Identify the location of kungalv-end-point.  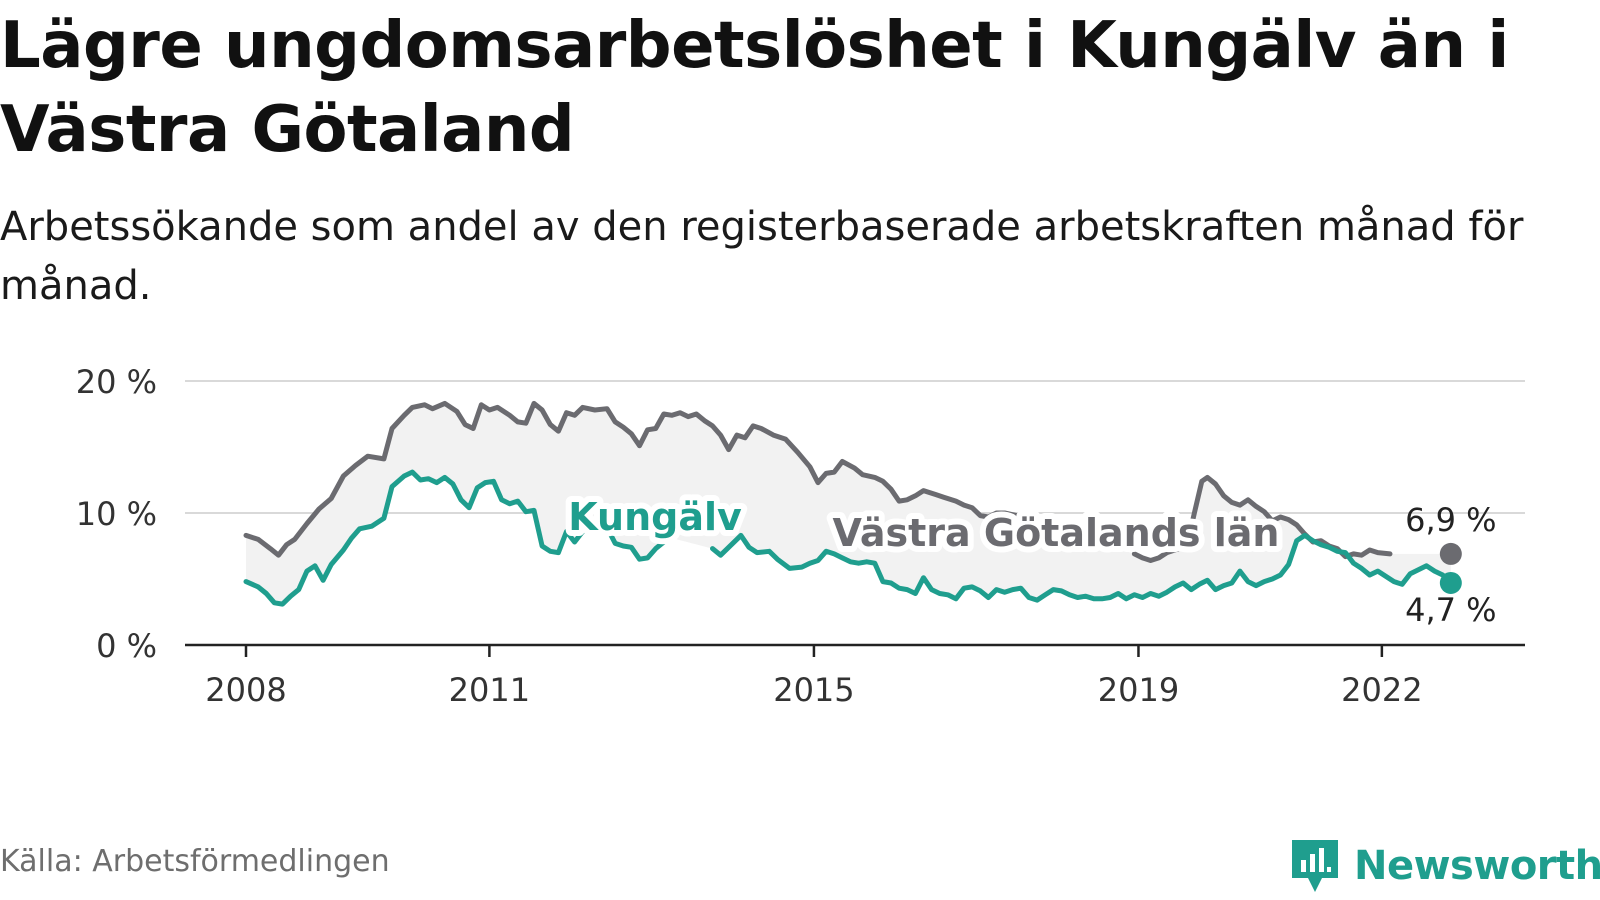
(1450, 582).